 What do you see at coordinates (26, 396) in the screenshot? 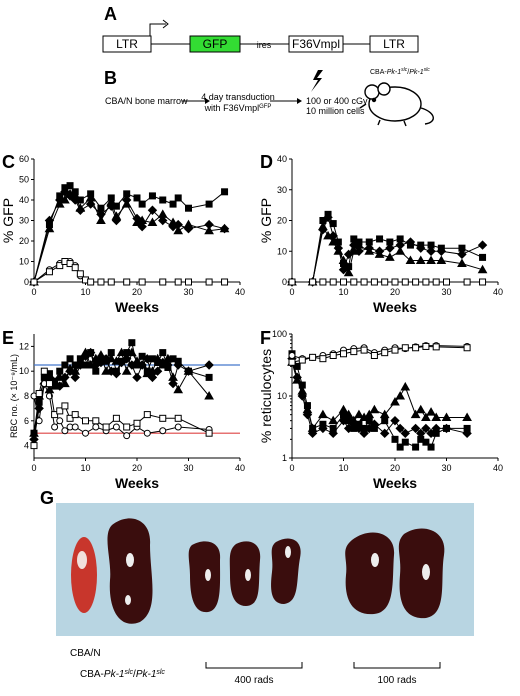
I see `y-tick-label: 8` at bounding box center [26, 396].